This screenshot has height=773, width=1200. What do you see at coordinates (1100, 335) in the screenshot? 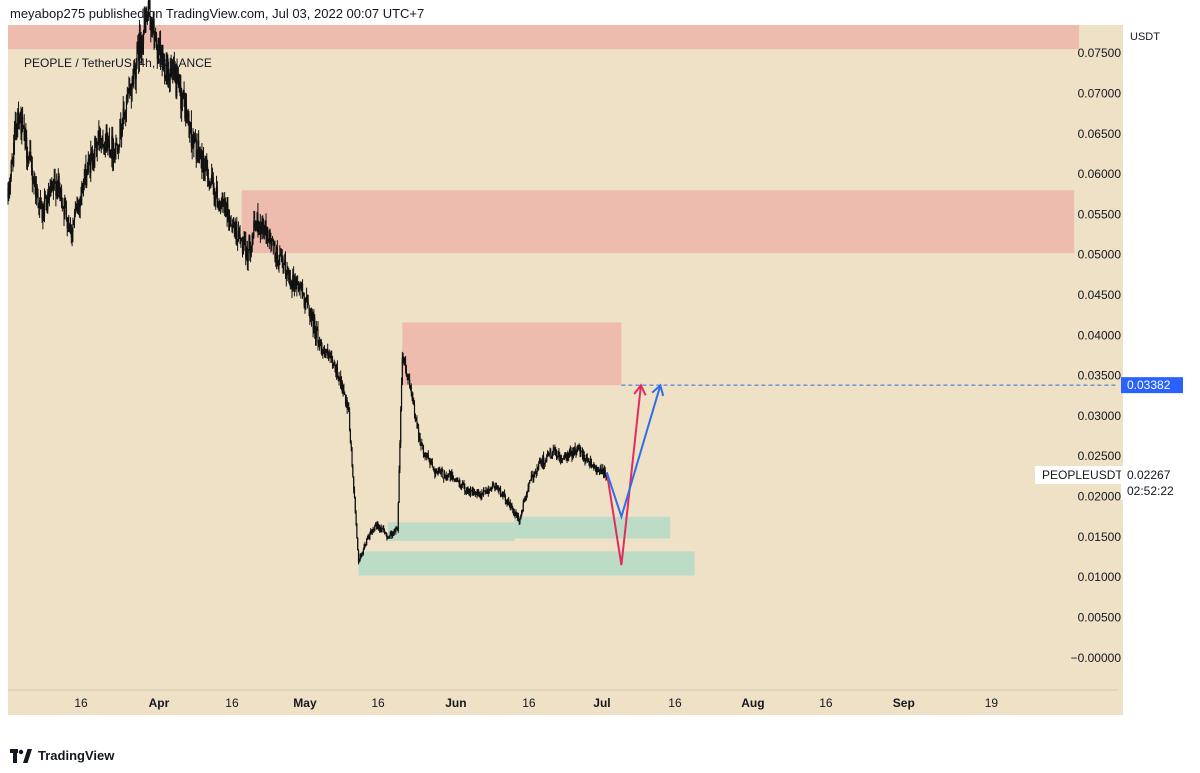
I see `y-tick-label: 0.04000` at bounding box center [1100, 335].